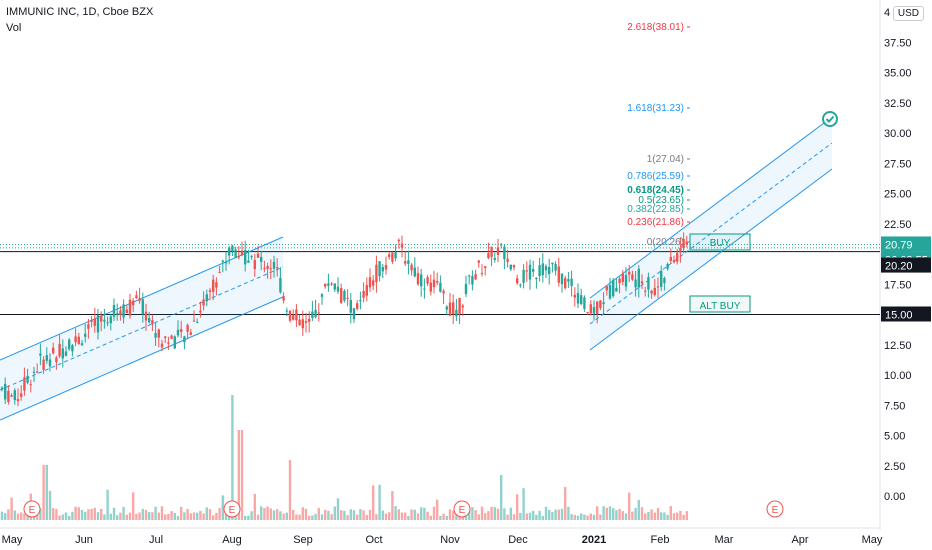  What do you see at coordinates (518, 540) in the screenshot?
I see `x-tick-label: Dec` at bounding box center [518, 540].